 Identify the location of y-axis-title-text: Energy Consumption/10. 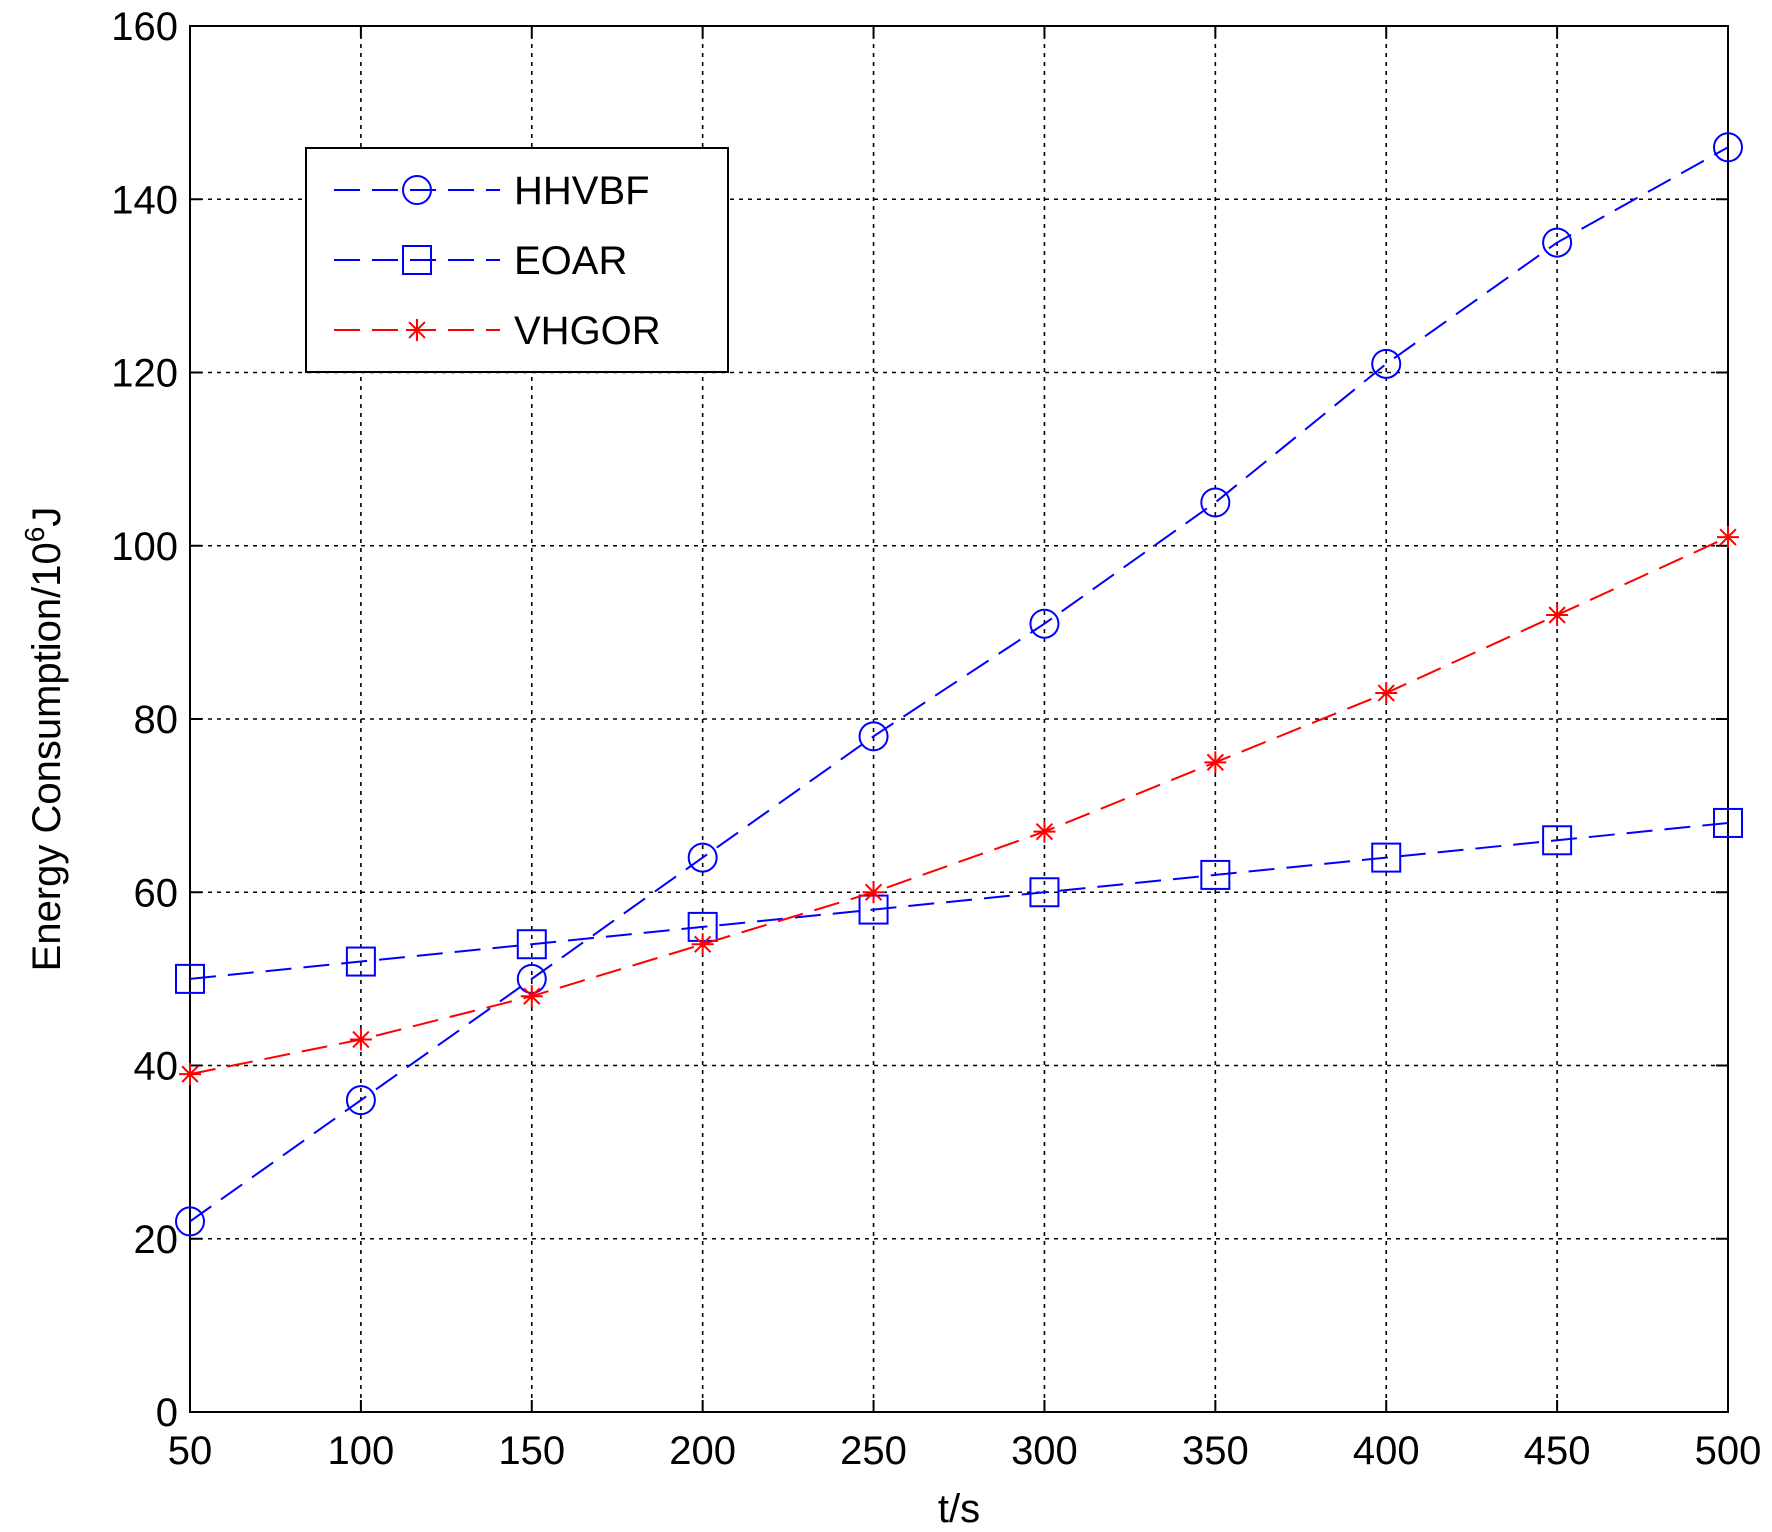
(47, 756).